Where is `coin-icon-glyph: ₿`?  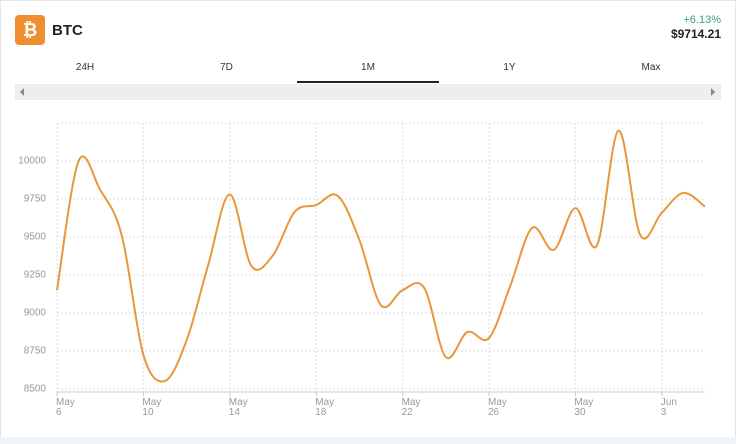 coin-icon-glyph: ₿ is located at coordinates (30, 30).